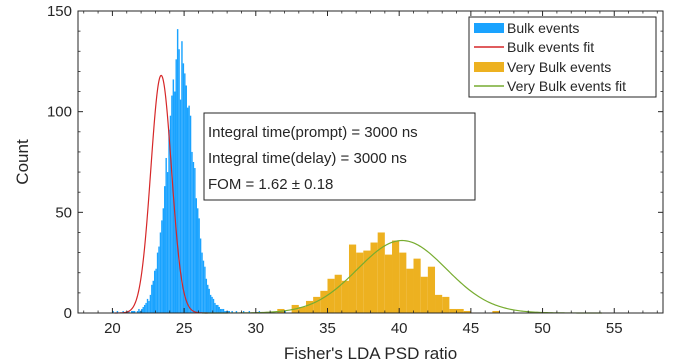 This screenshot has height=364, width=683. What do you see at coordinates (68, 313) in the screenshot?
I see `y-tick-label-0: 0` at bounding box center [68, 313].